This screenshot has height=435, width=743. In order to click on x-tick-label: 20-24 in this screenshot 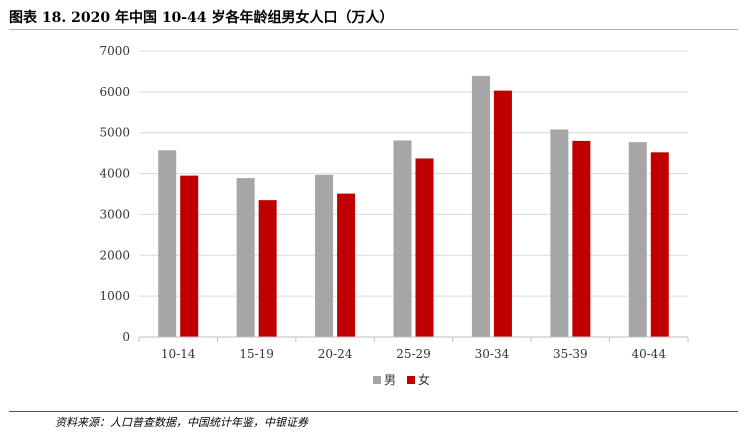, I will do `click(335, 354)`.